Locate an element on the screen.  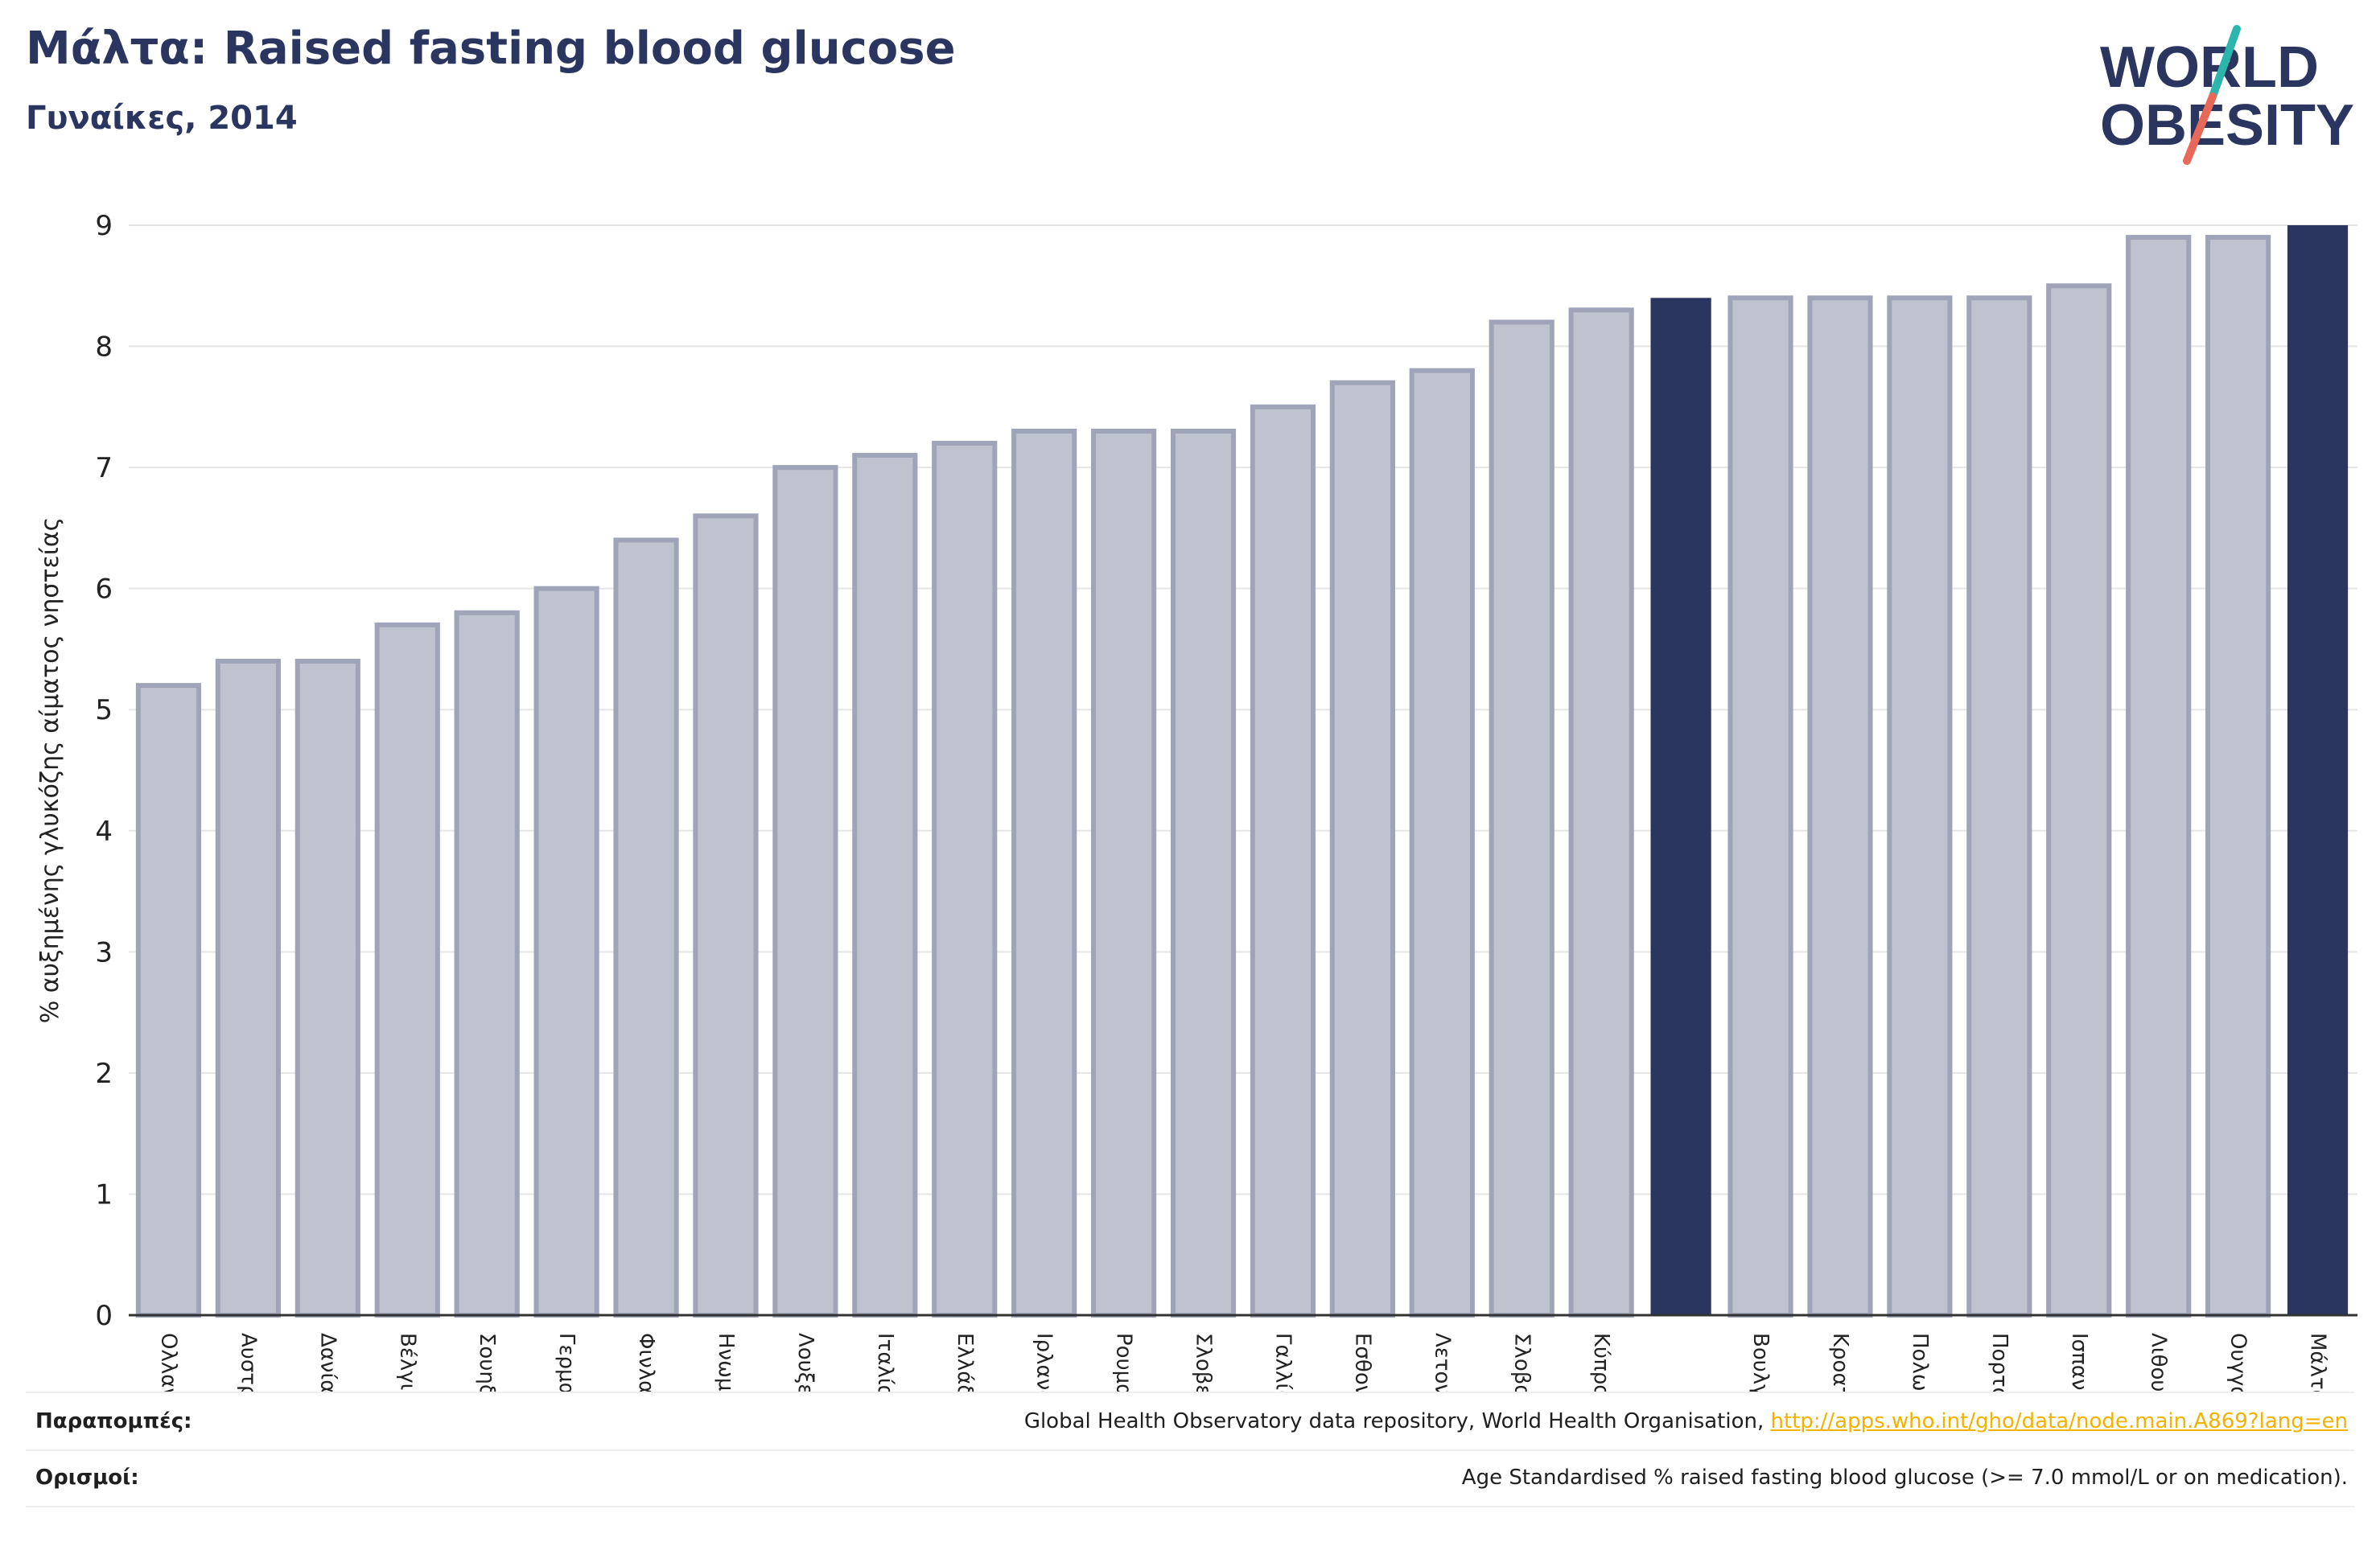
x-tick-label: Λουξεμβούργο is located at coordinates (805, 1362).